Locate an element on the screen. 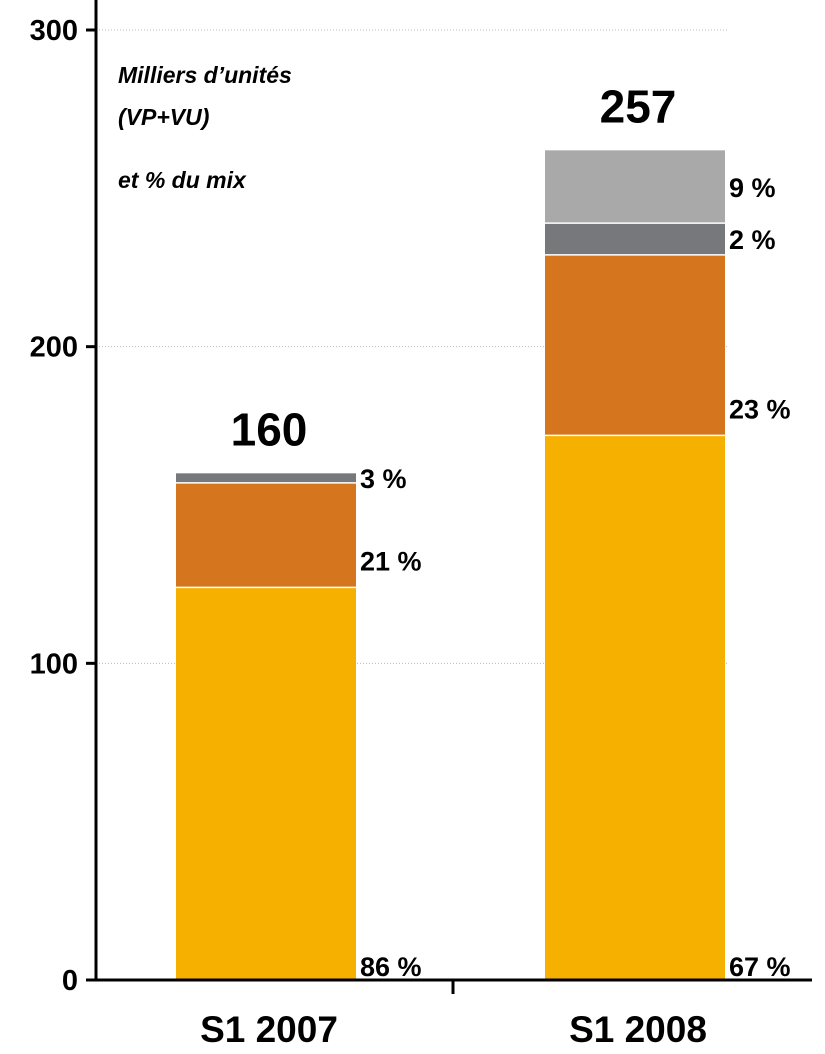 This screenshot has height=1054, width=825. x-category-label: S1 2007 is located at coordinates (269, 1029).